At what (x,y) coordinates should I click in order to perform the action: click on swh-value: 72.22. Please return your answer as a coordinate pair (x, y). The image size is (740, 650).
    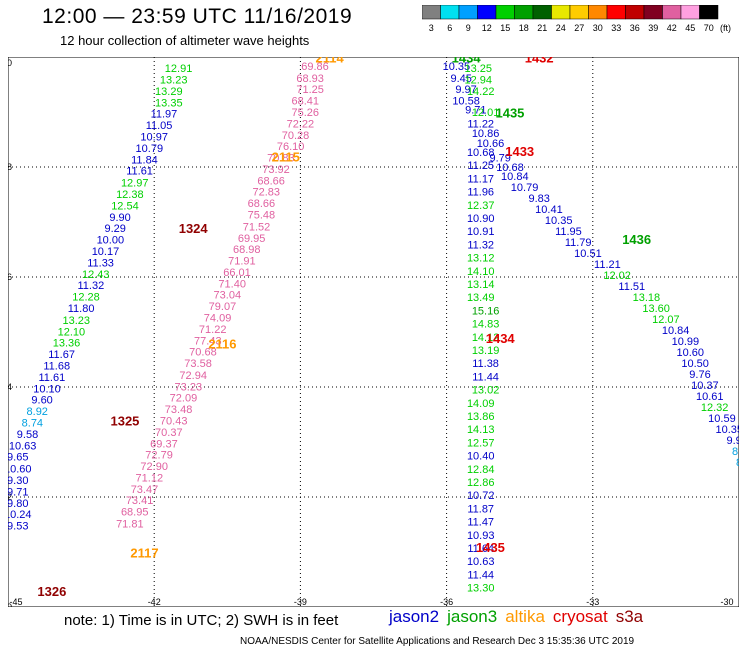
    Looking at the image, I should click on (301, 124).